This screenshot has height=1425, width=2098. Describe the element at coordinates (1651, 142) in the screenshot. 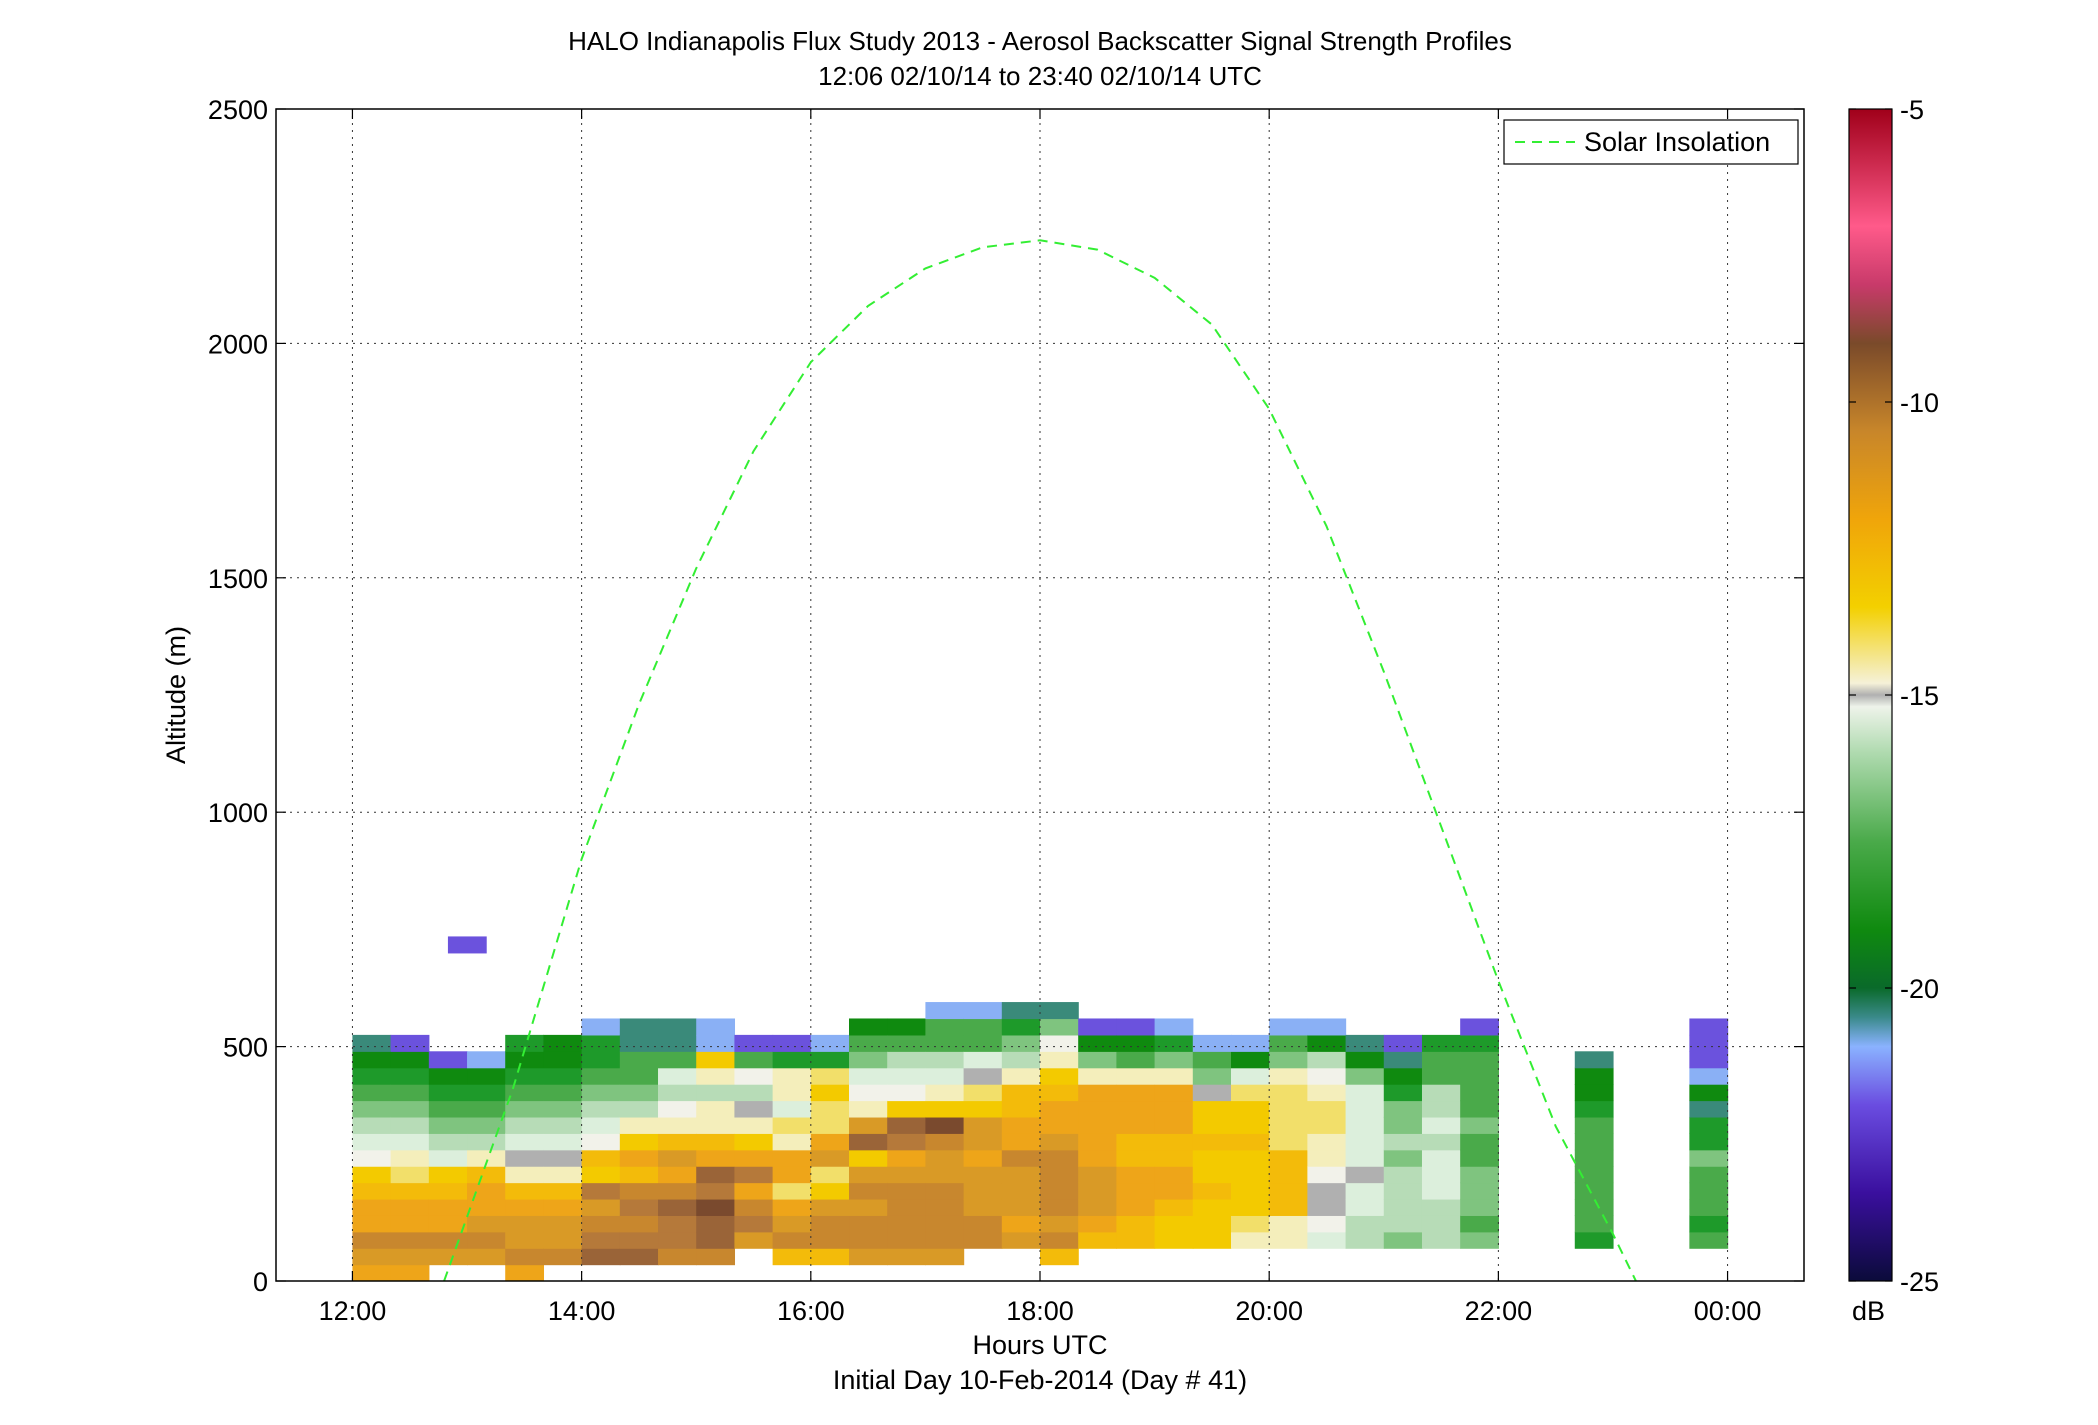

I see `legend: Solar Insolation` at that location.